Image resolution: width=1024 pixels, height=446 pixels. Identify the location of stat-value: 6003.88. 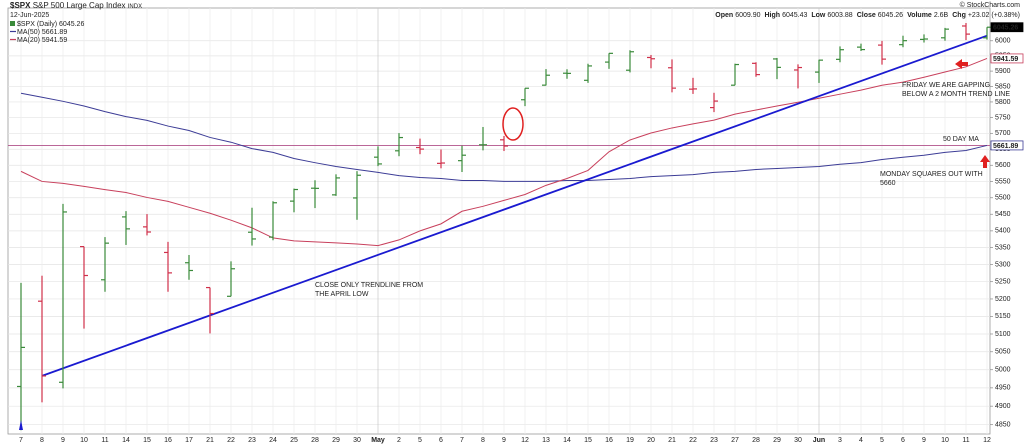
(839, 15).